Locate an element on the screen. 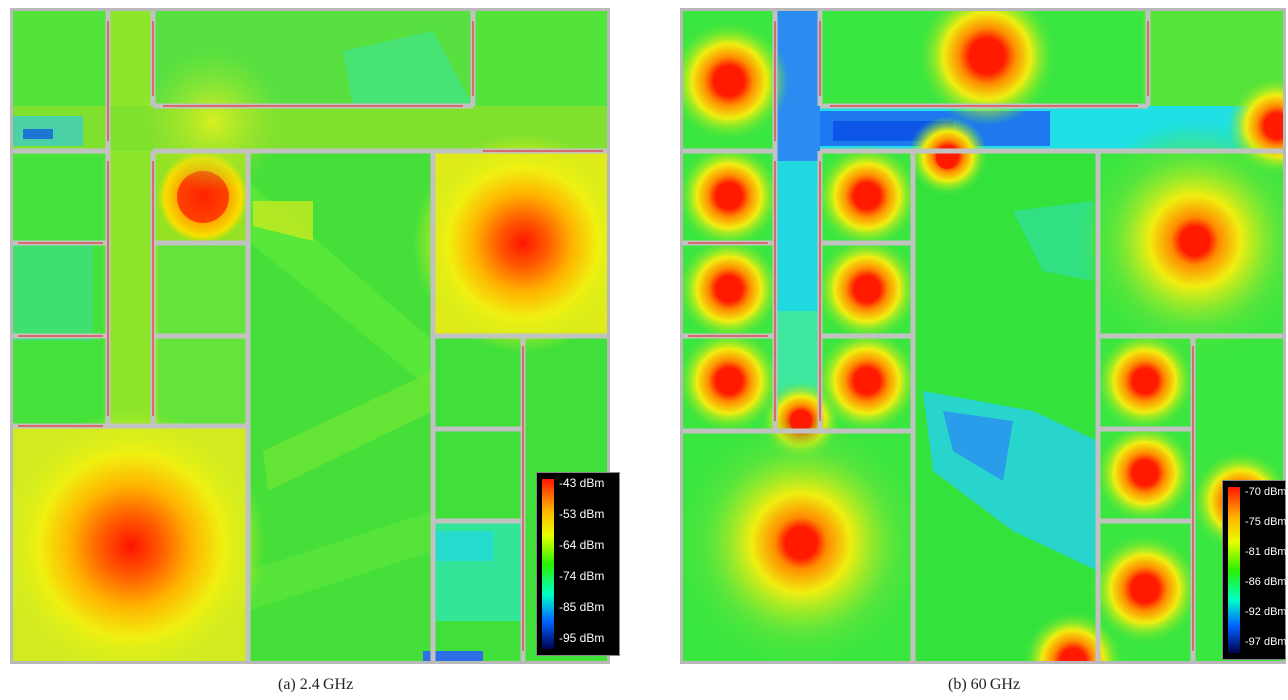 The width and height of the screenshot is (1288, 700). legend-label: -75 dBm is located at coordinates (1266, 522).